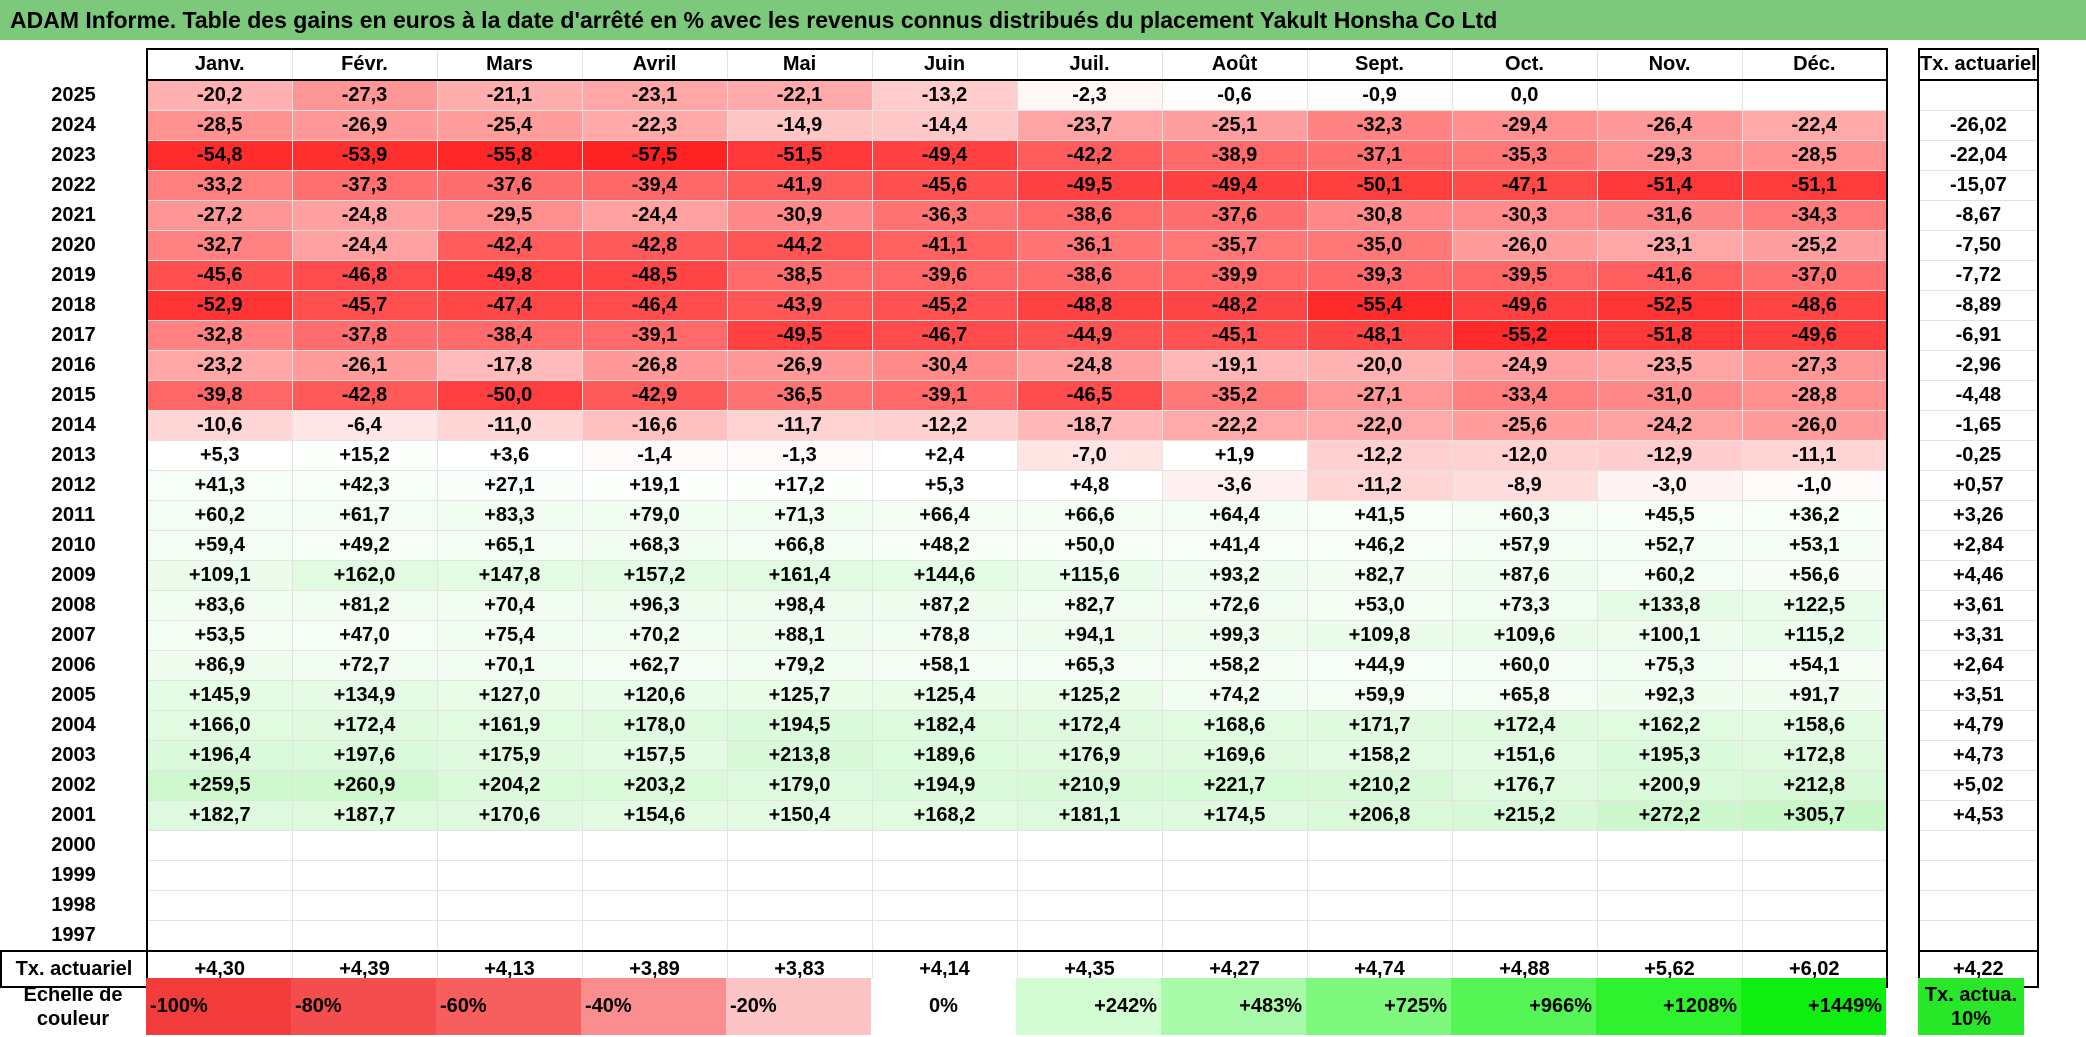 This screenshot has height=1037, width=2086. I want to click on month-header: Juil., so click(1089, 64).